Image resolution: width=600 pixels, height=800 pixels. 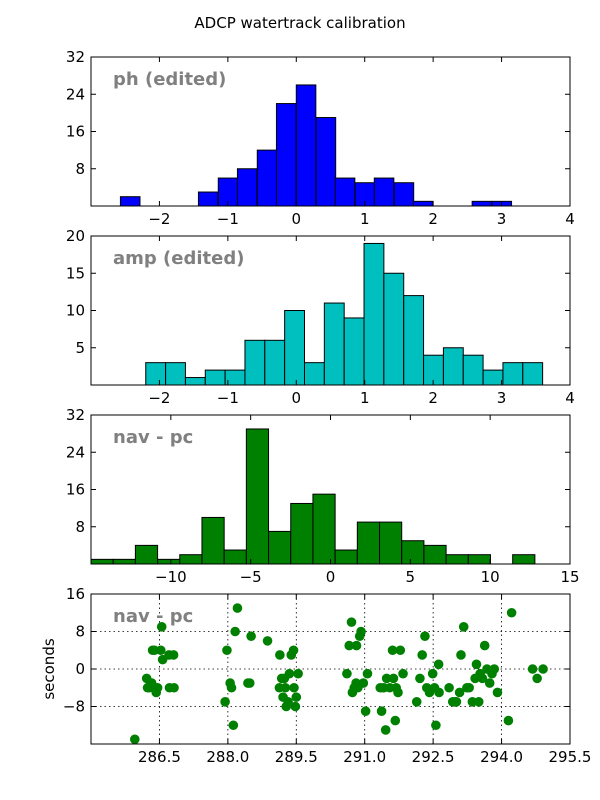 I want to click on x-tick-label: −5, so click(x=251, y=577).